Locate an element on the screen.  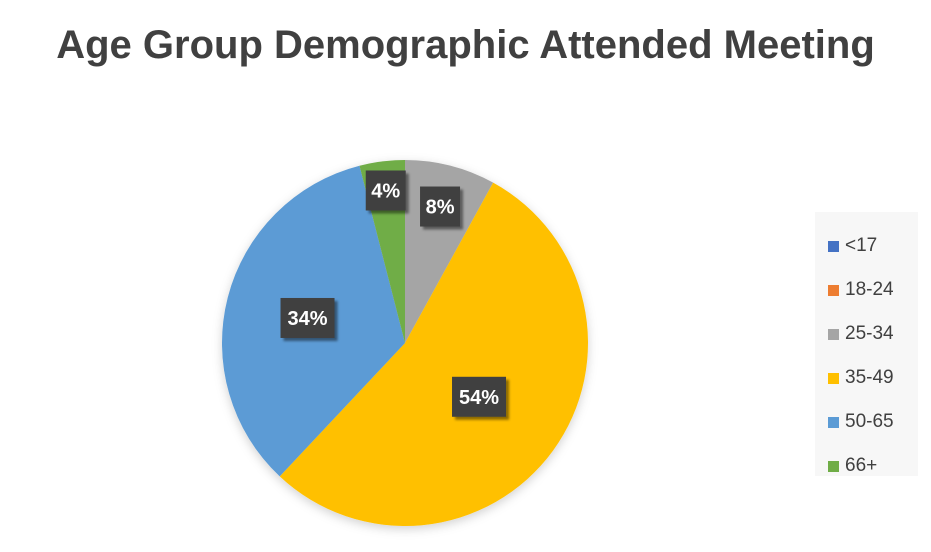
data-label-text: 8% is located at coordinates (440, 208).